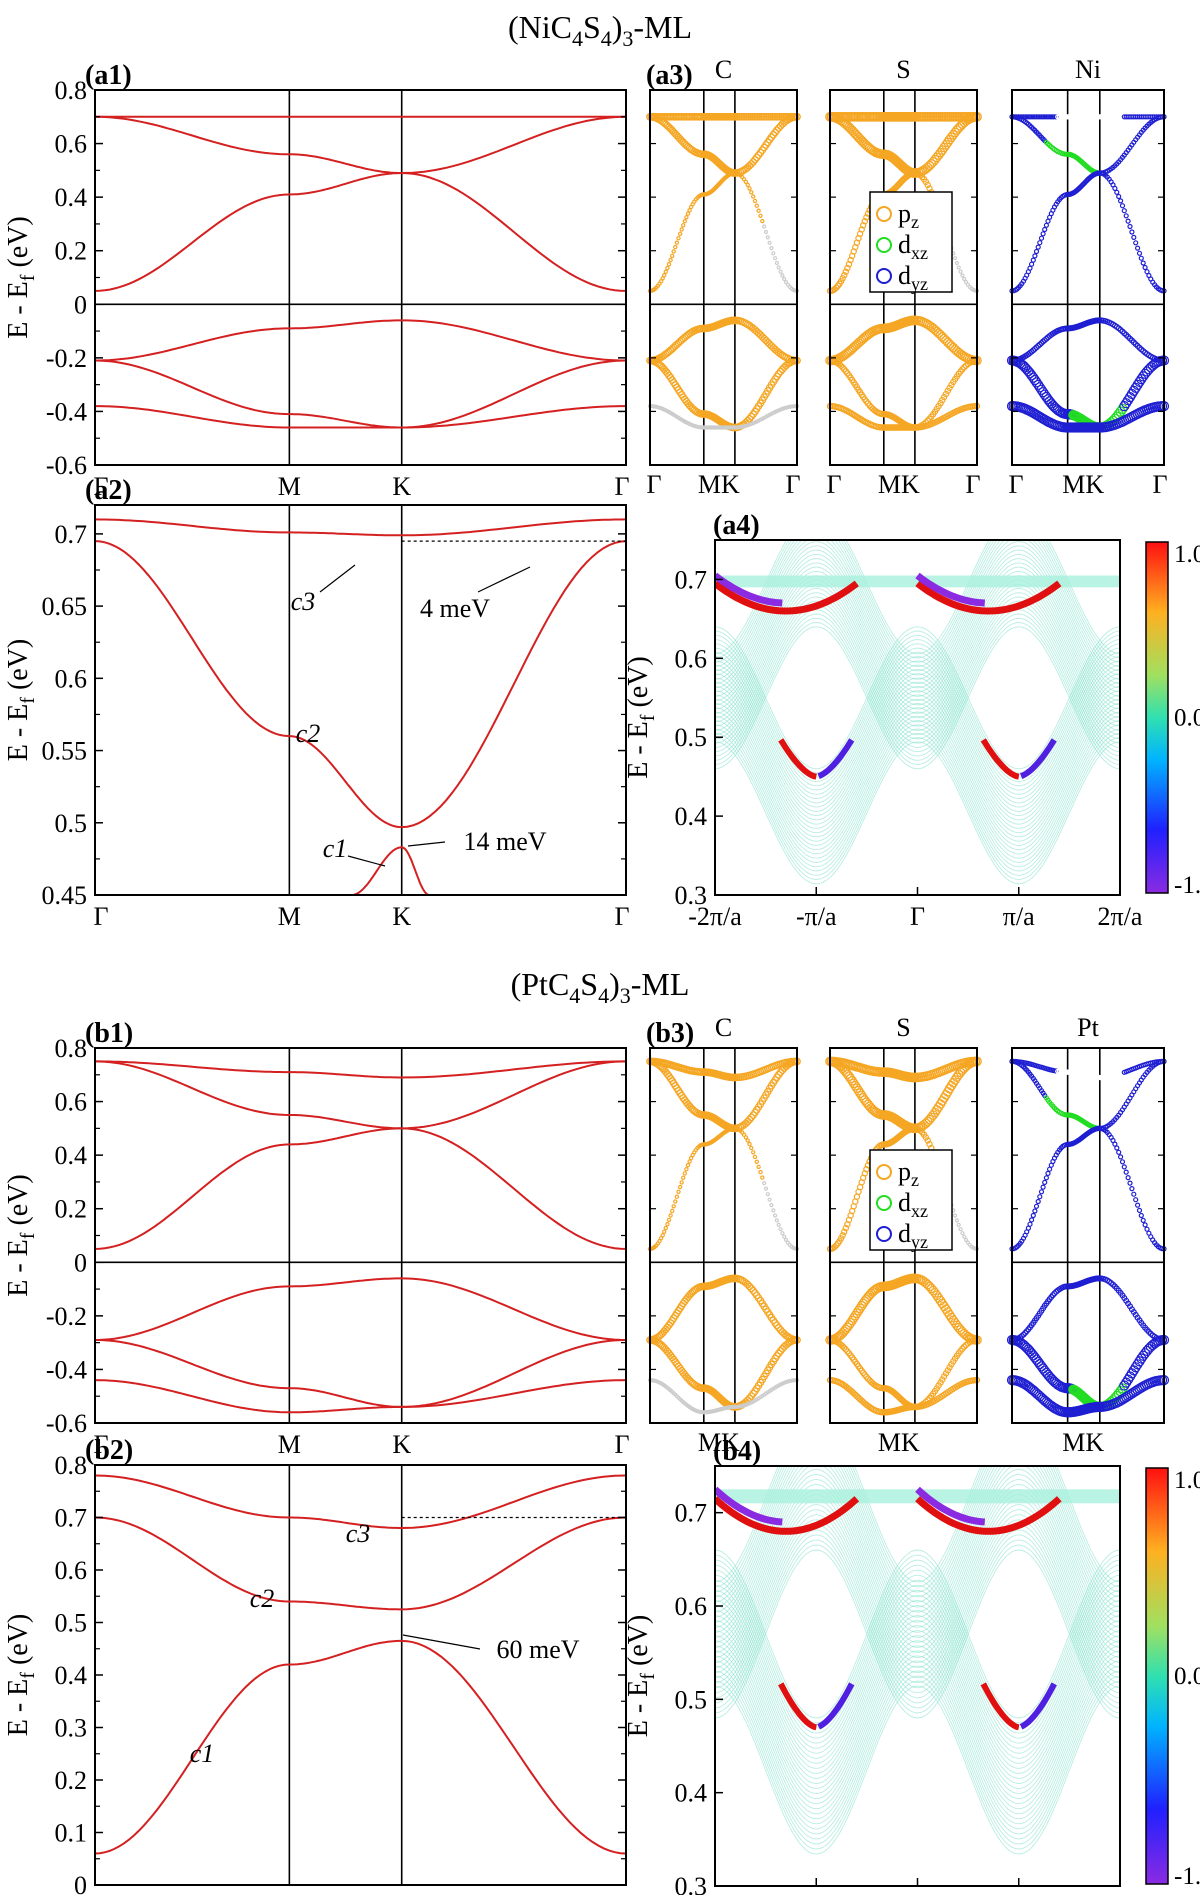 The width and height of the screenshot is (1200, 1895). What do you see at coordinates (71, 1048) in the screenshot?
I see `ytick-label: 0.8` at bounding box center [71, 1048].